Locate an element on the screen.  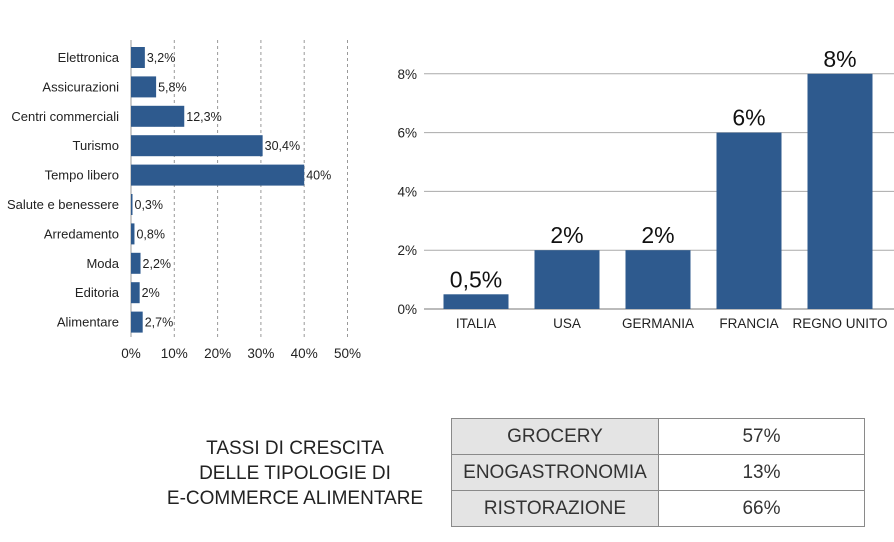
category-label: USA is located at coordinates (567, 323).